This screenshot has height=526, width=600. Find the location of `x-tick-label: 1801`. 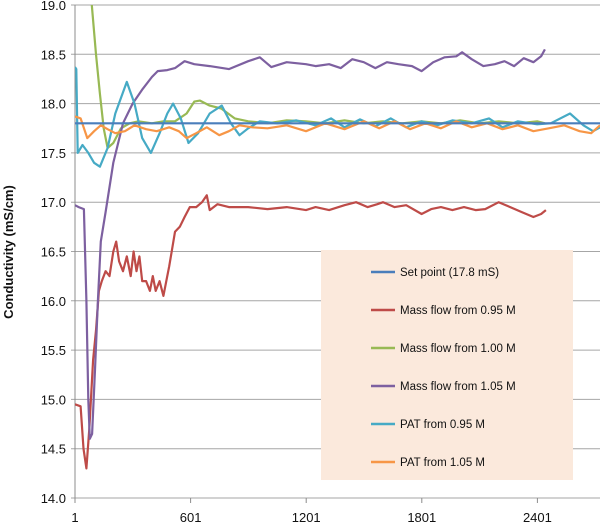

x-tick-label: 1801 is located at coordinates (421, 517).